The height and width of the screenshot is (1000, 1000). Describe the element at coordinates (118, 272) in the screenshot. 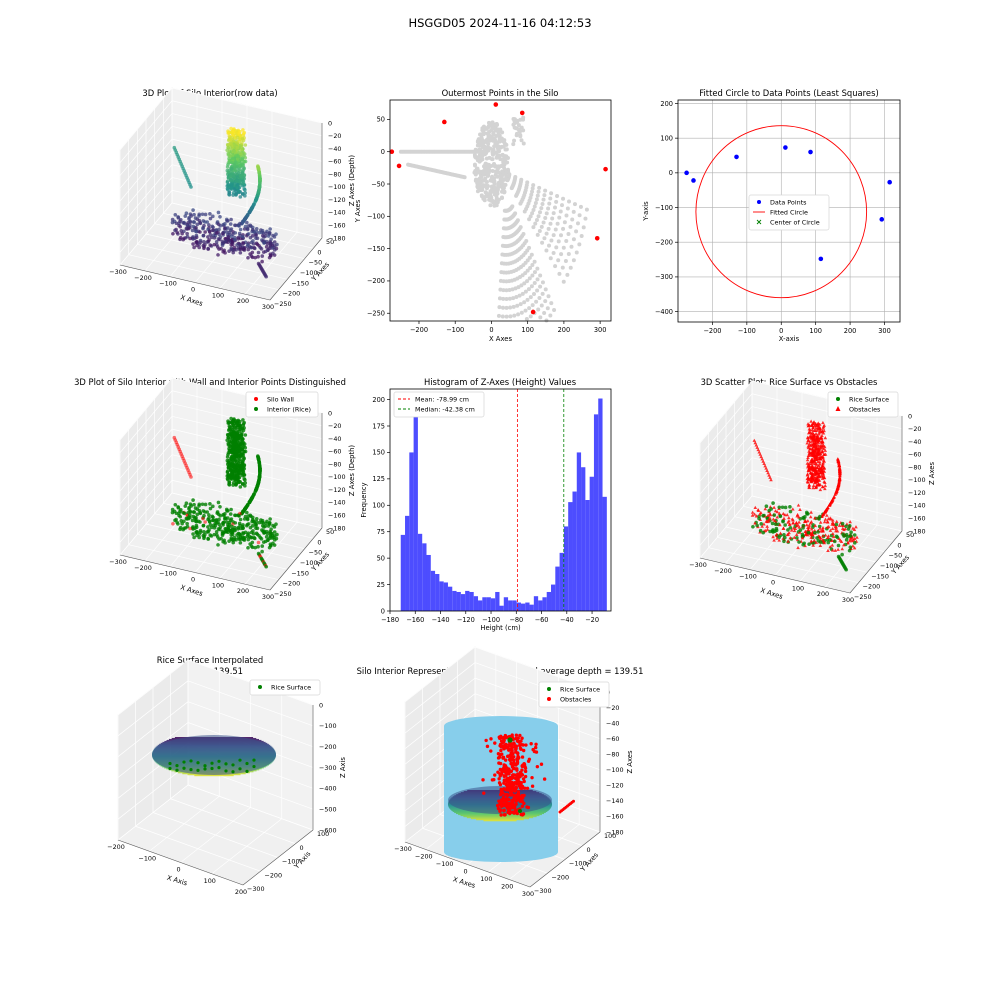

I see `p1-xtick-label: −300` at that location.